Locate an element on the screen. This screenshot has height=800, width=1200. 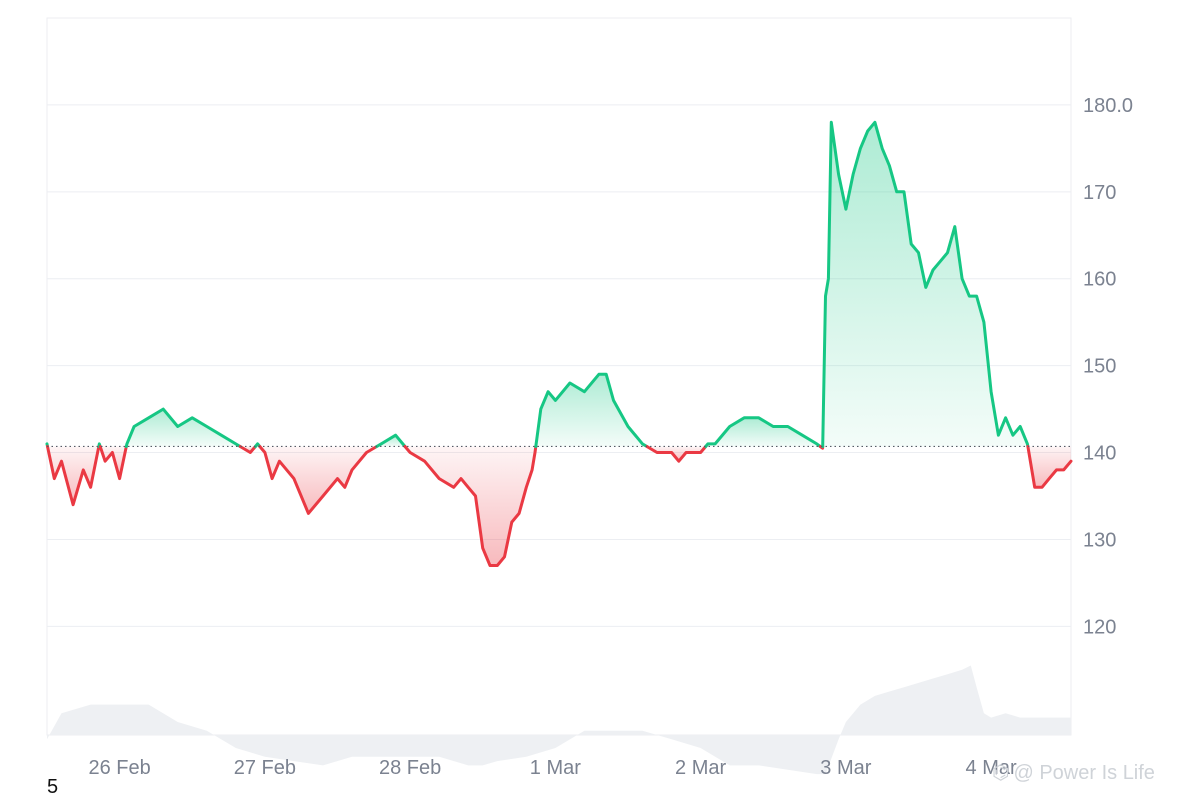
y-tick-label: 180.0 is located at coordinates (1108, 106).